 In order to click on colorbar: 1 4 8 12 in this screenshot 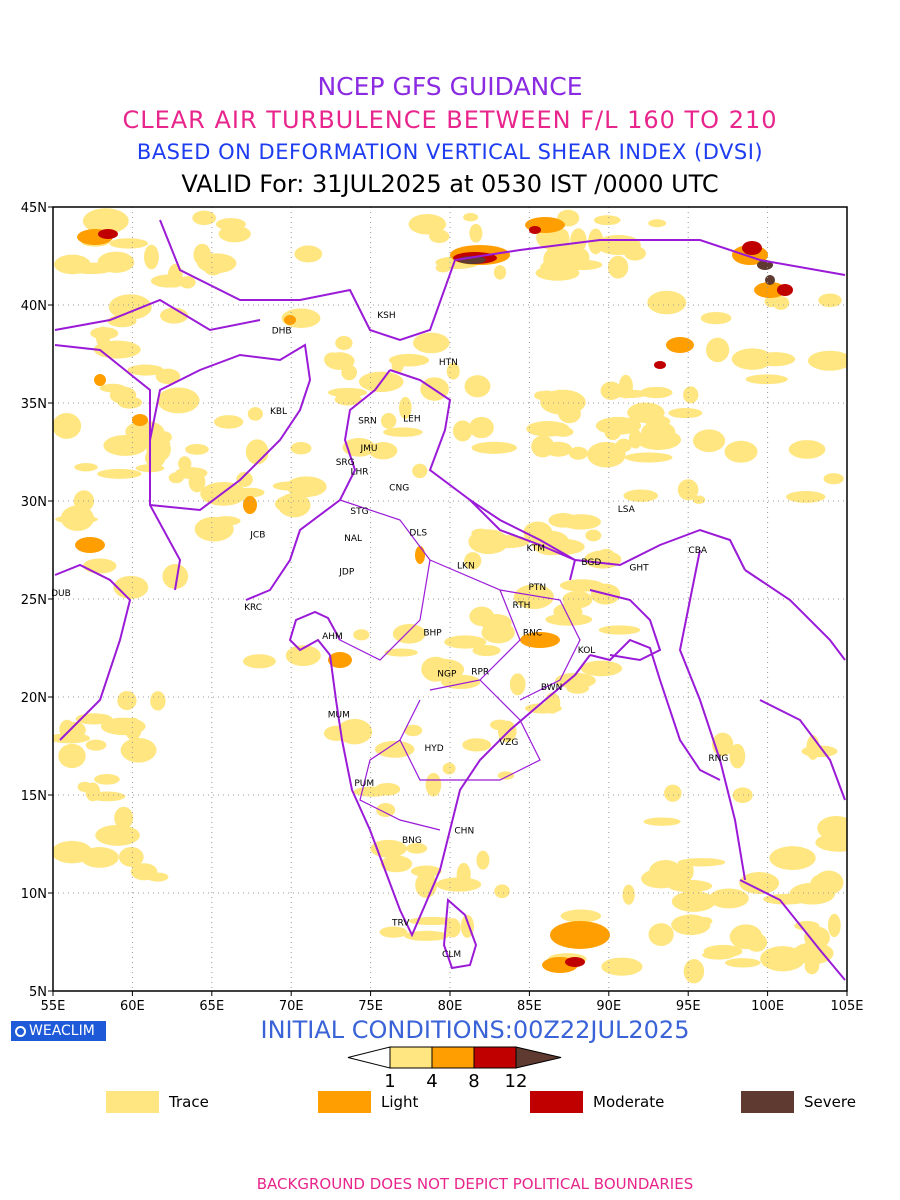, I will do `click(454, 1069)`.